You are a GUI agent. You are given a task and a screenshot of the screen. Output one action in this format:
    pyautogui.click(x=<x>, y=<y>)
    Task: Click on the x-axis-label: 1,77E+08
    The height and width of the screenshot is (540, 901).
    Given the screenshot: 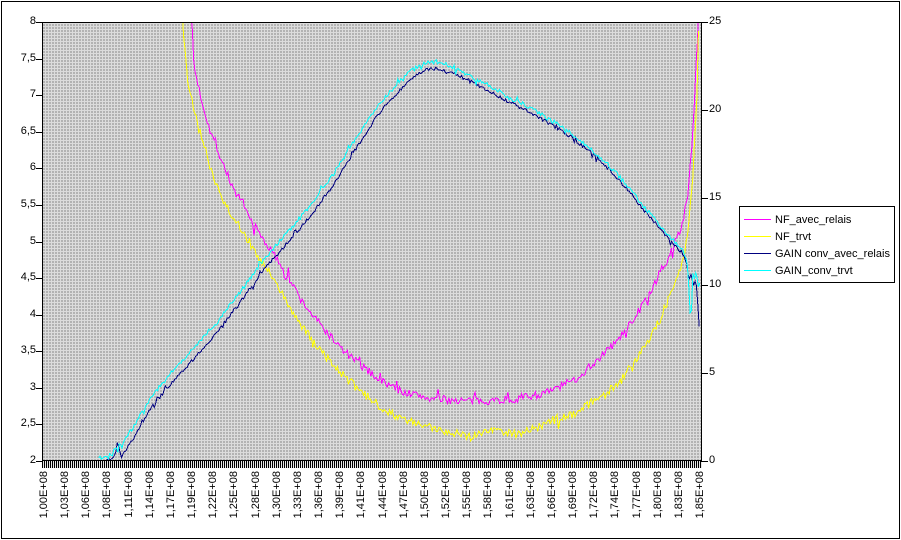 What is the action you would take?
    pyautogui.click(x=636, y=495)
    